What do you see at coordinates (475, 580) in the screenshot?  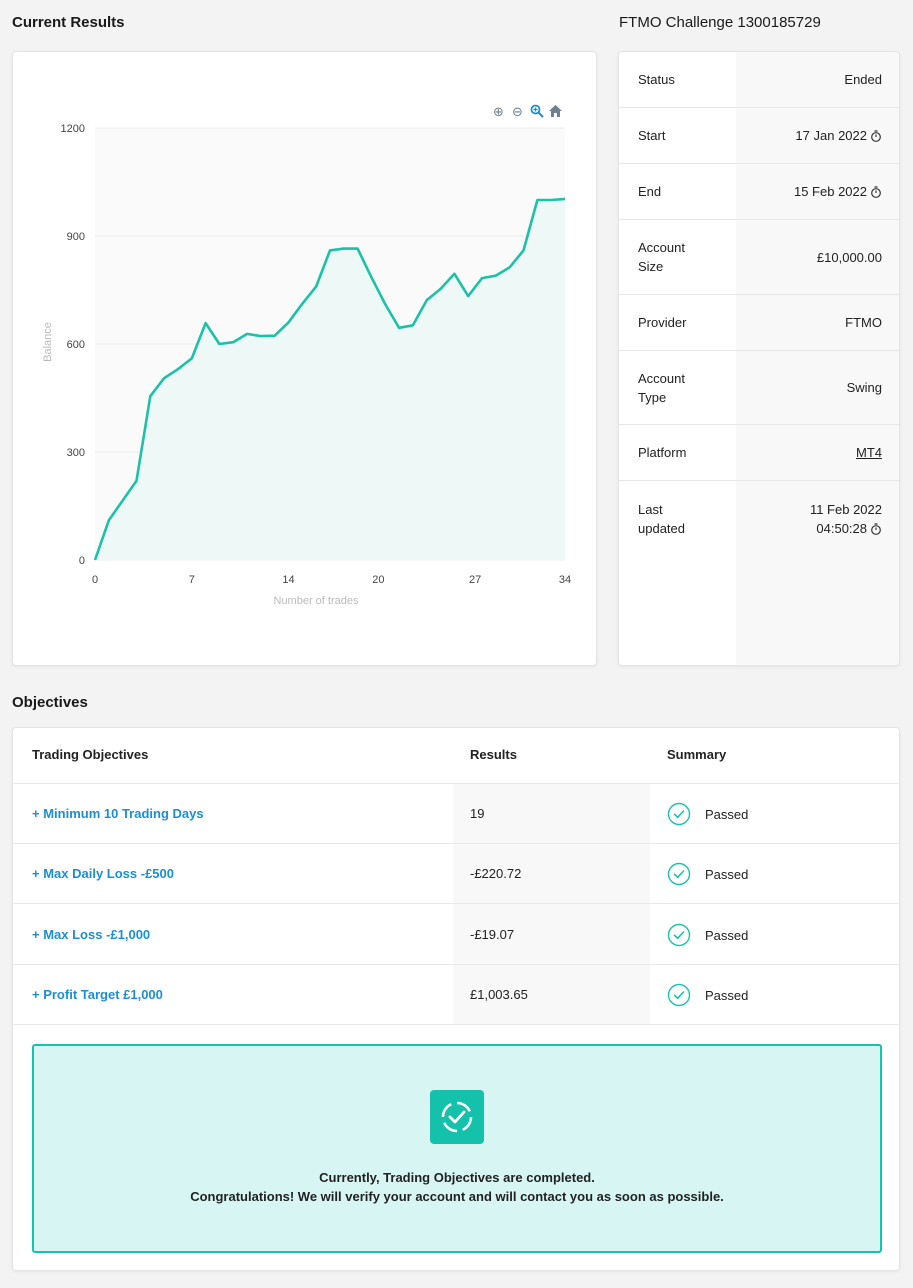 I see `x-tick-label: 27` at bounding box center [475, 580].